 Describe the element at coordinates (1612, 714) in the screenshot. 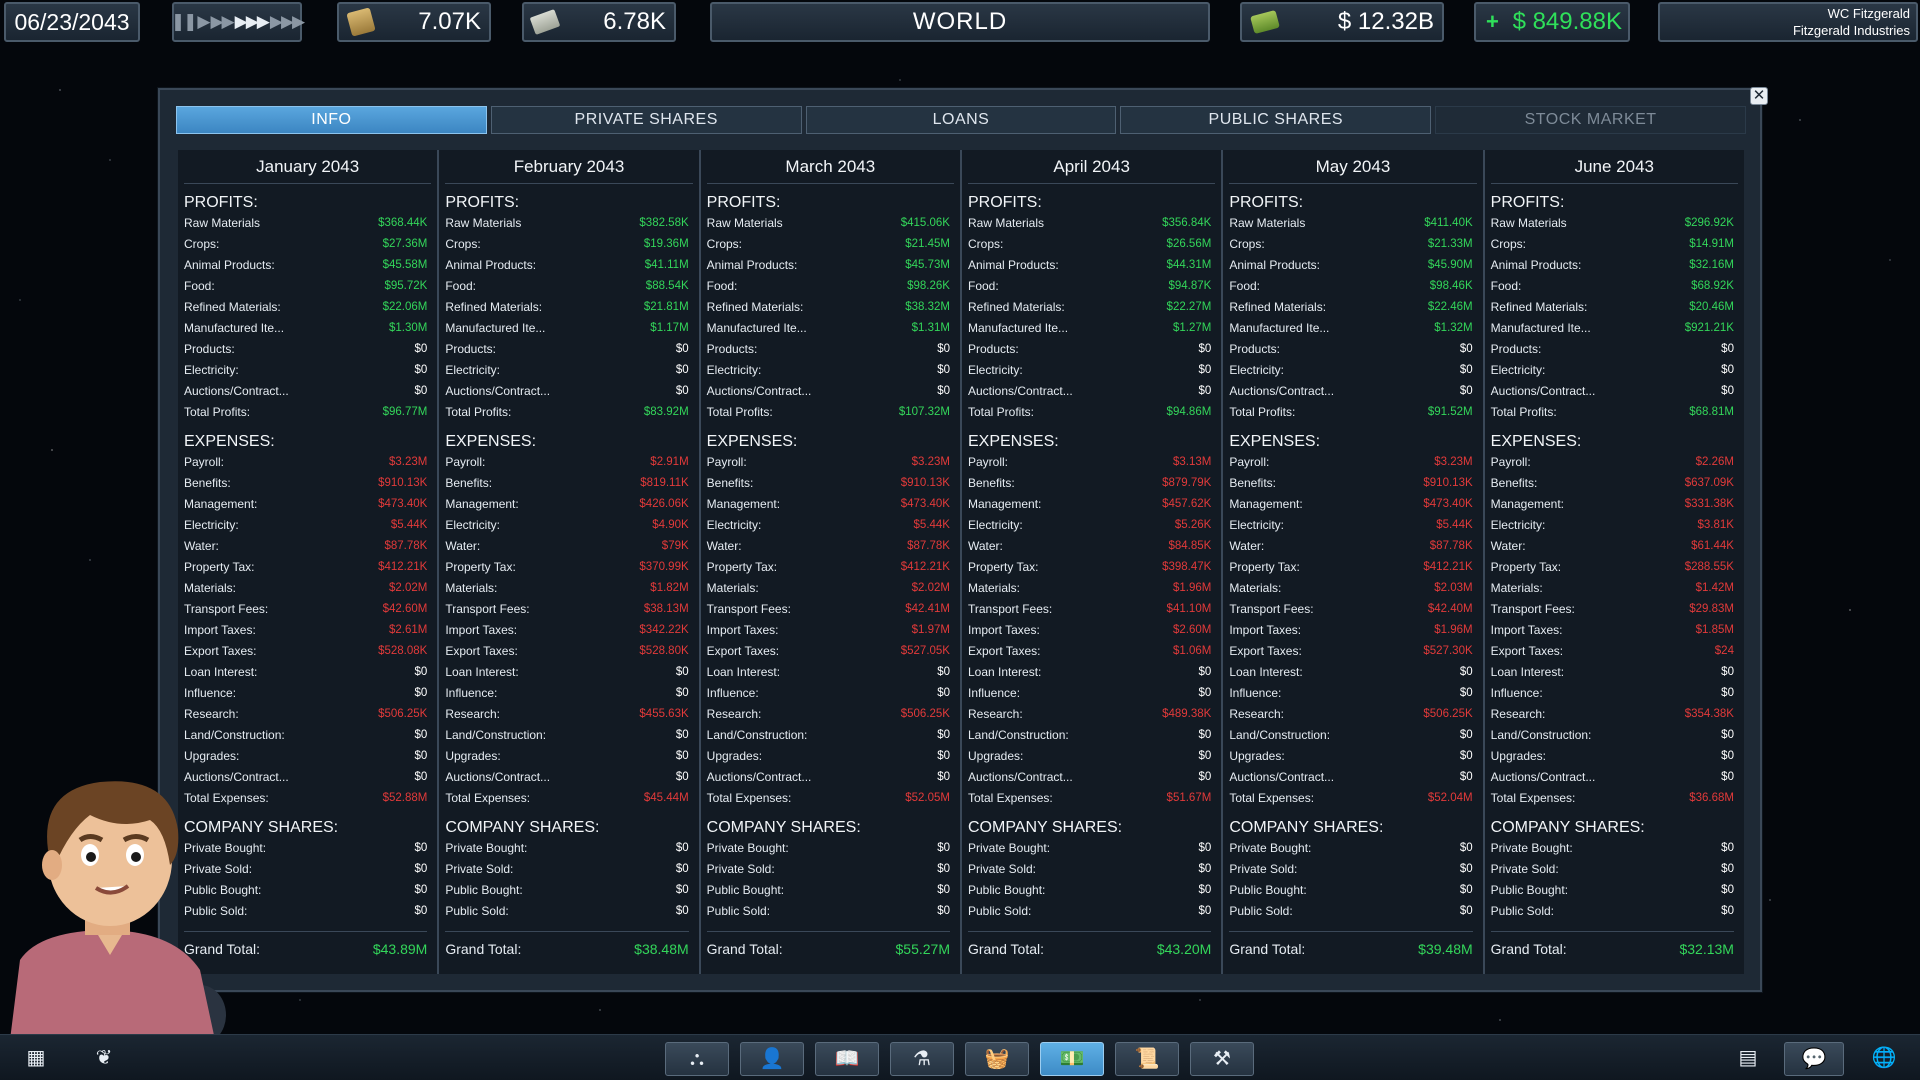

I see `expense-row: Research: $354.38K` at that location.